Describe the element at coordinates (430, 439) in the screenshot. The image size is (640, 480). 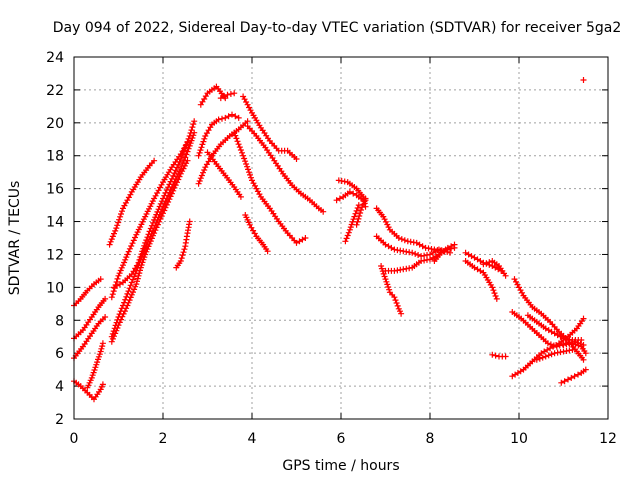
I see `x-tick-label-4: 8` at that location.